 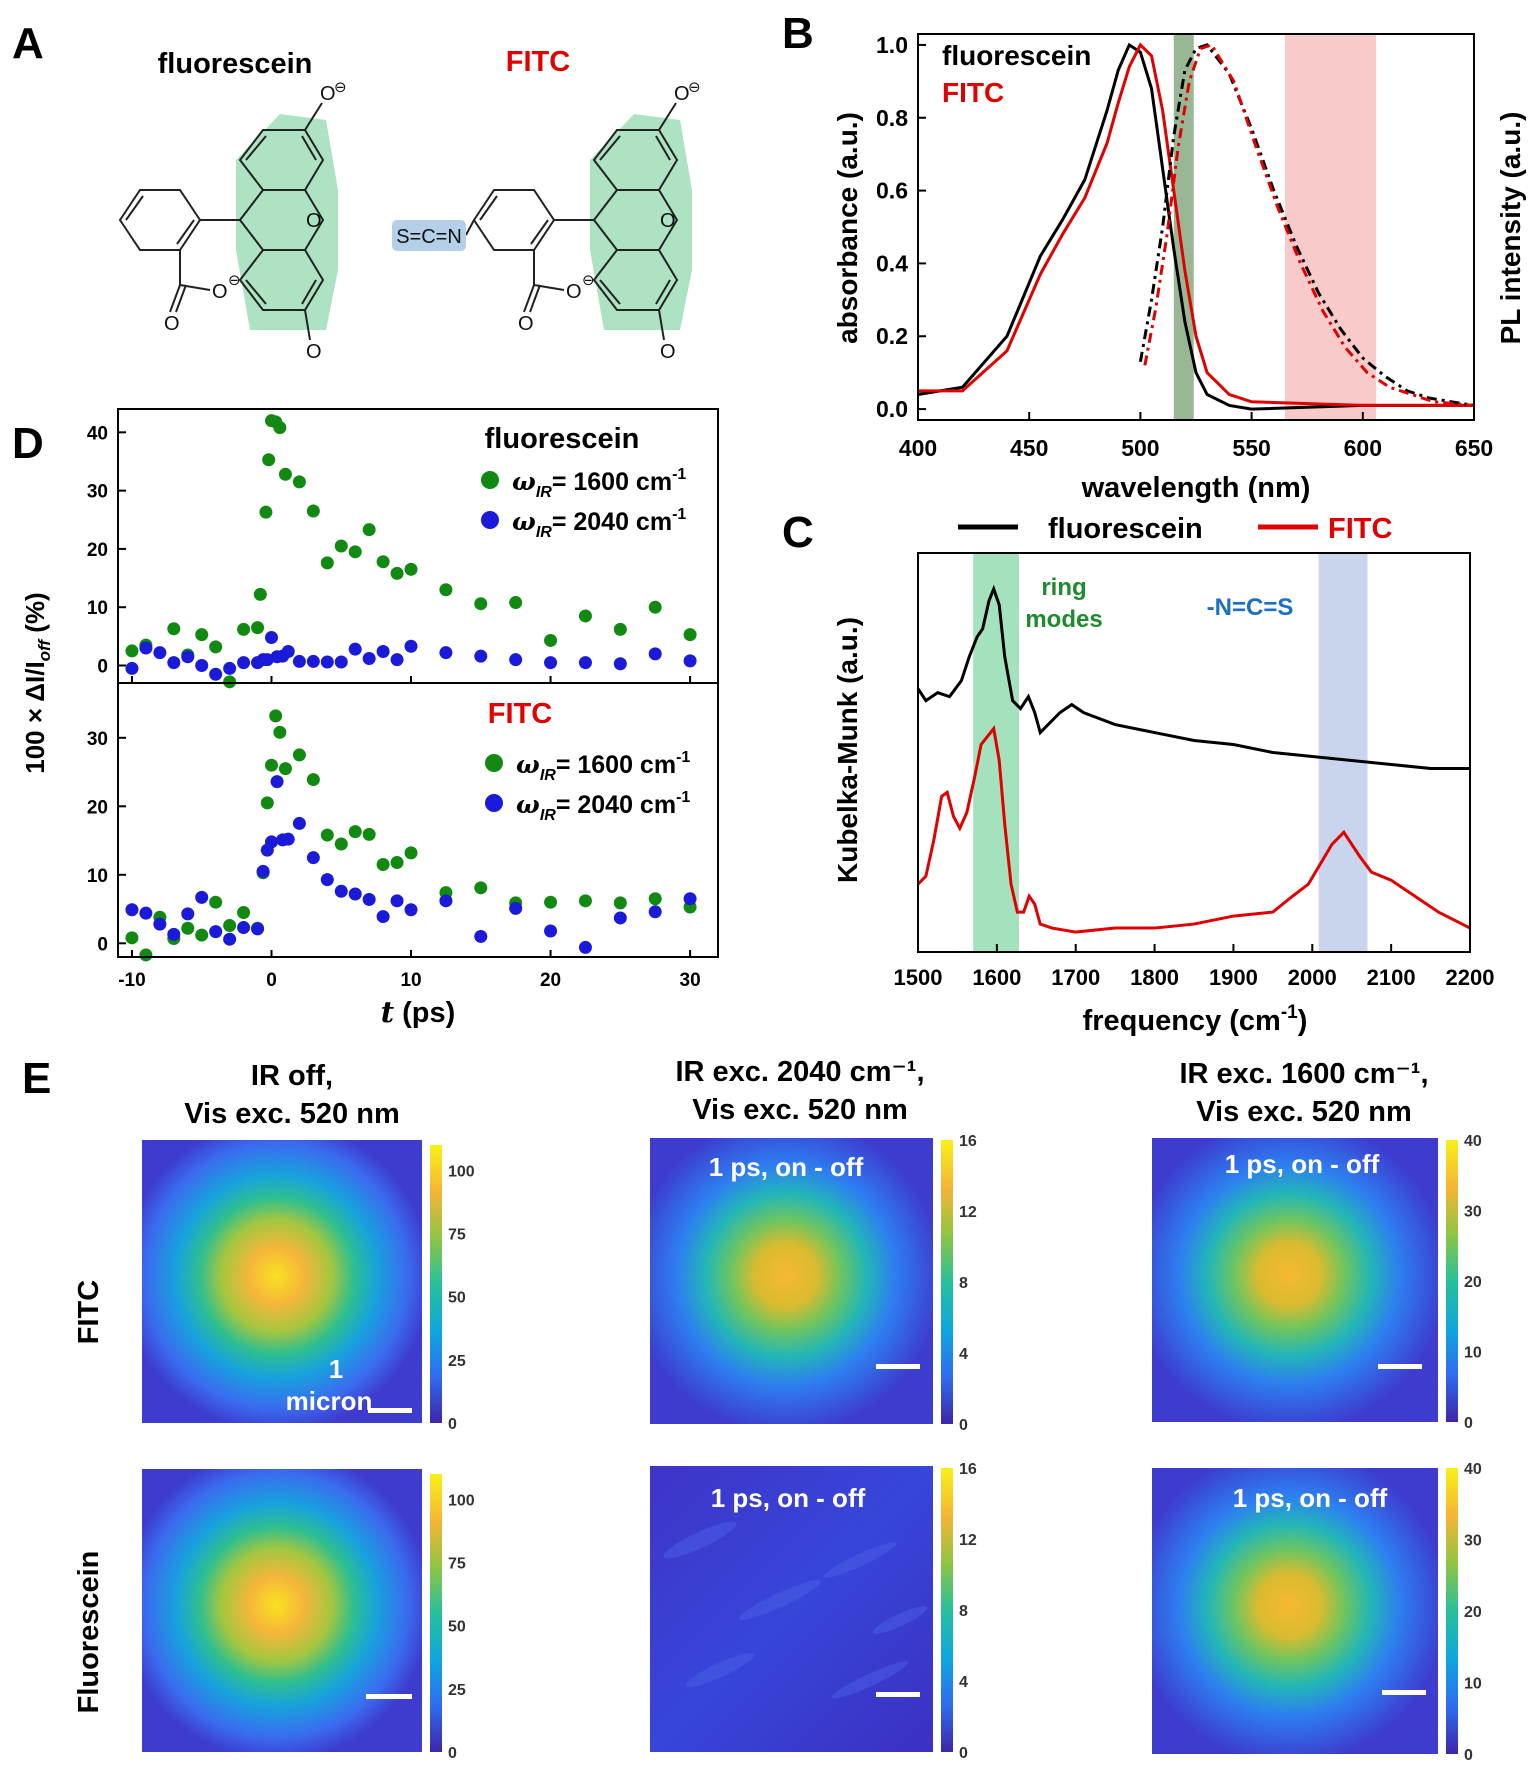 What do you see at coordinates (28, 43) in the screenshot?
I see `panel-letter-a: A` at bounding box center [28, 43].